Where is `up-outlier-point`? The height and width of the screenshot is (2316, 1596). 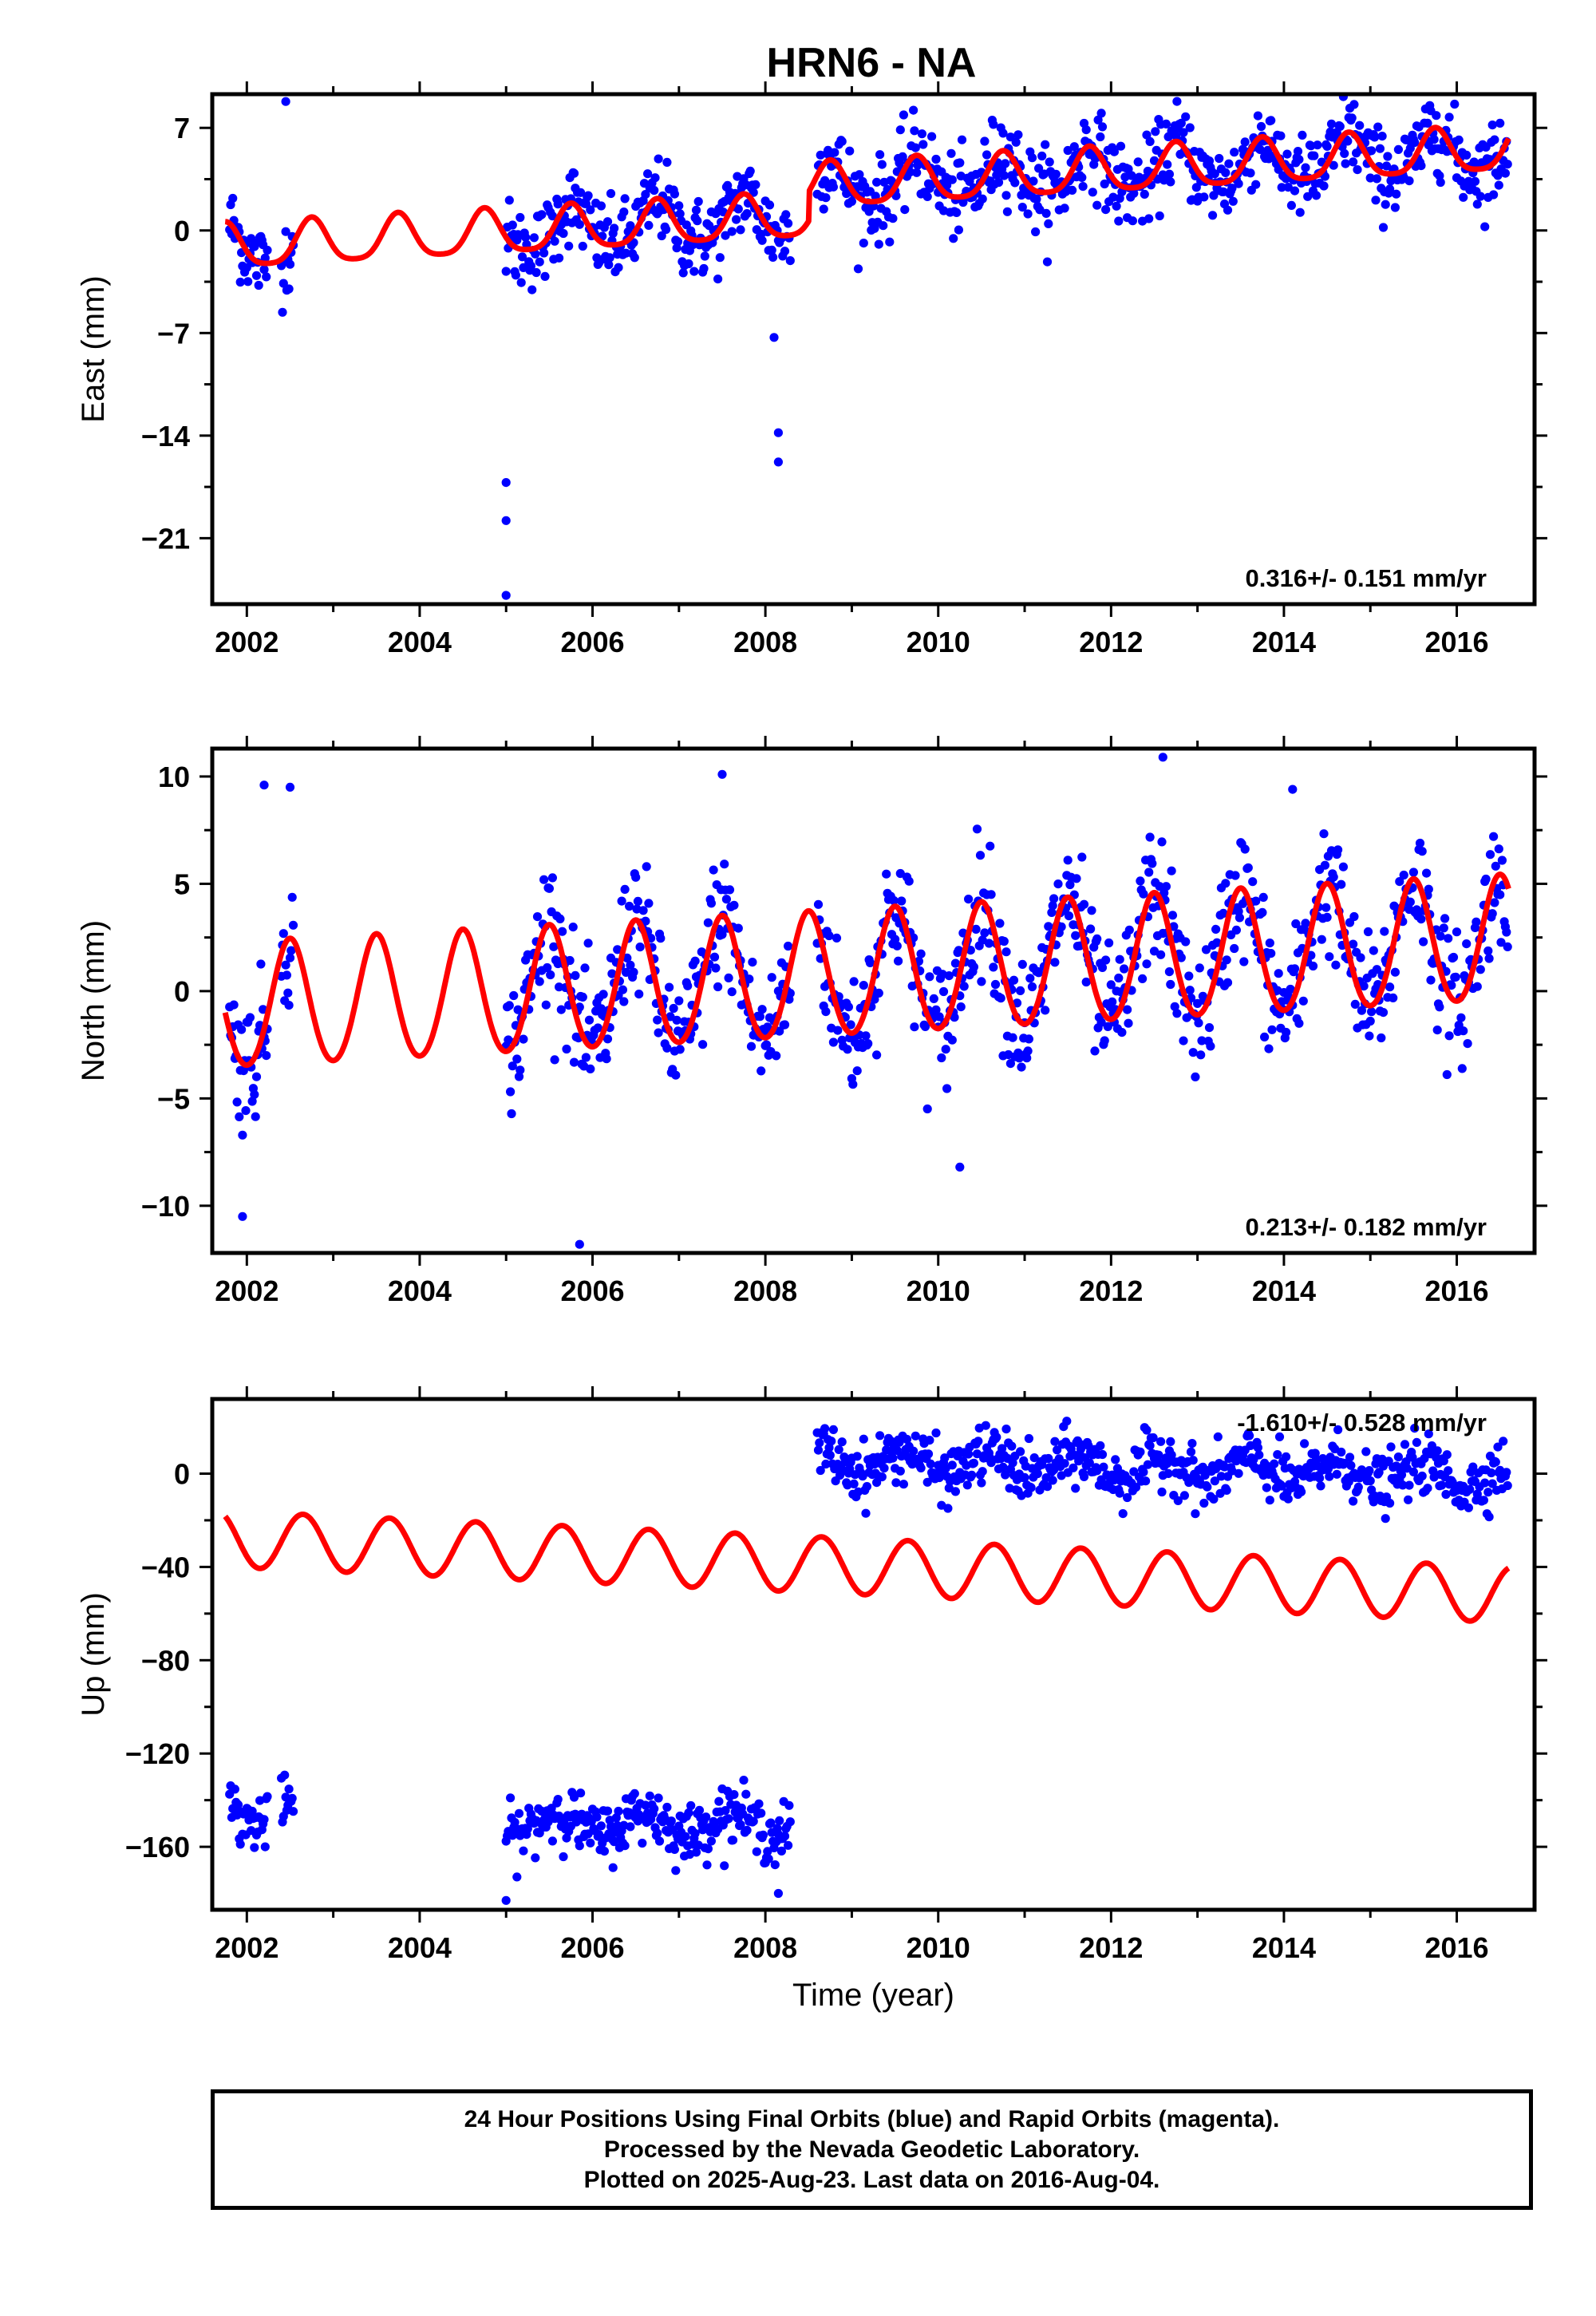 up-outlier-point is located at coordinates (506, 1900).